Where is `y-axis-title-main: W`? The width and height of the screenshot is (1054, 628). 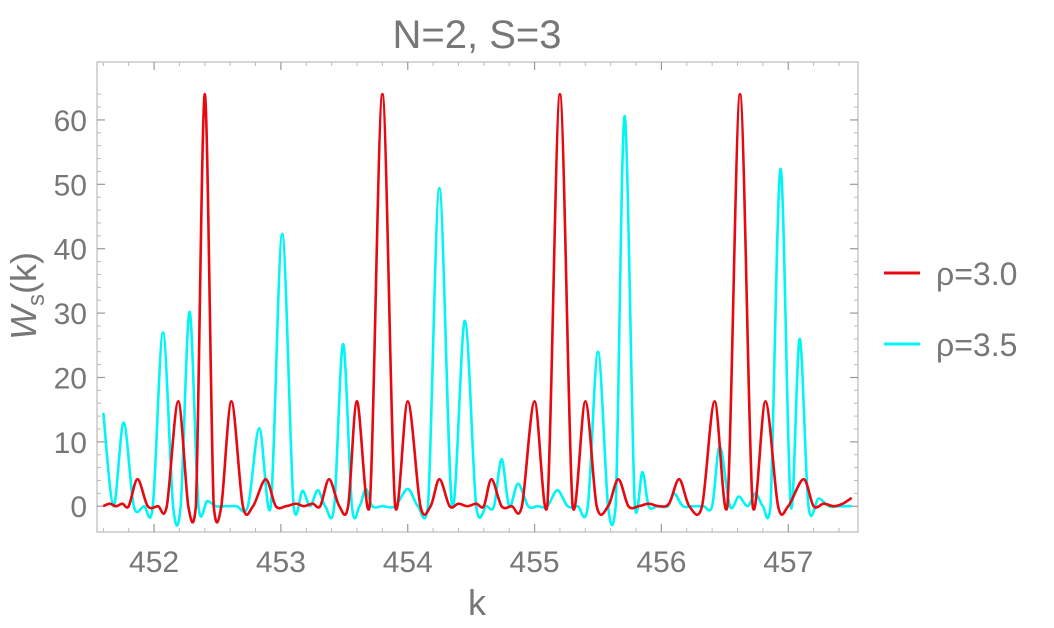 y-axis-title-main: W is located at coordinates (23, 321).